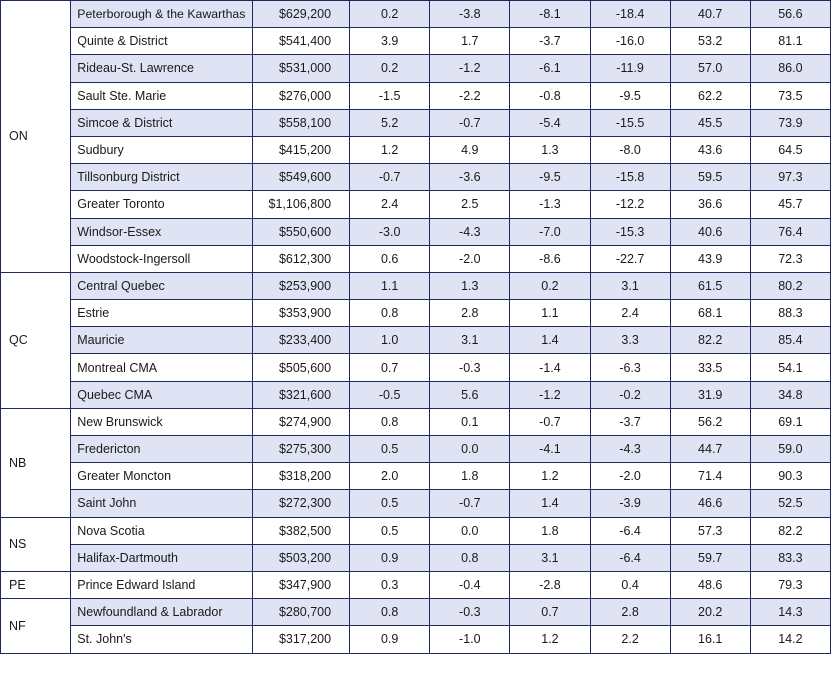  I want to click on region-name: Halifax-Dartmouth, so click(162, 557).